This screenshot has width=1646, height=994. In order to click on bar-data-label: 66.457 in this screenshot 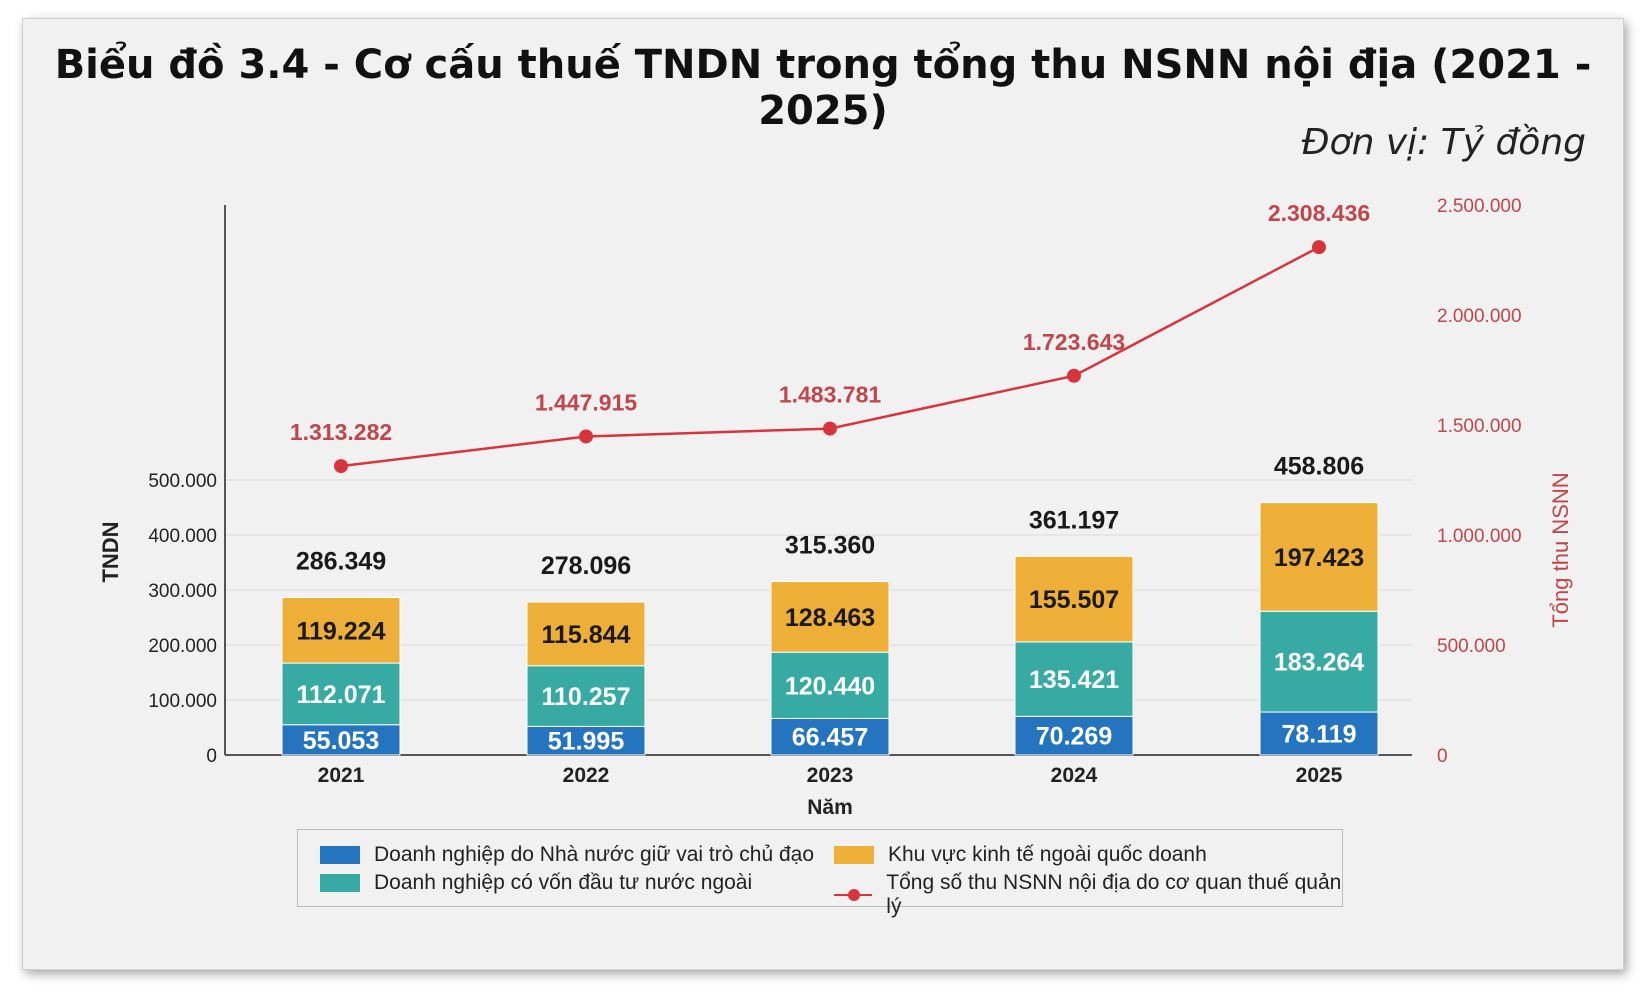, I will do `click(830, 738)`.